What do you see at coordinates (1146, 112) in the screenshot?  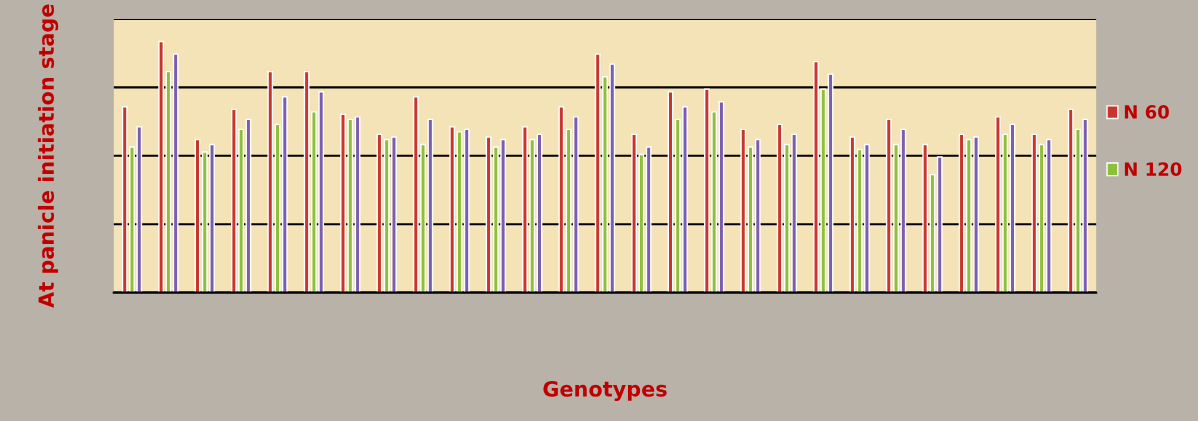 I see `legend-label: N 60` at bounding box center [1146, 112].